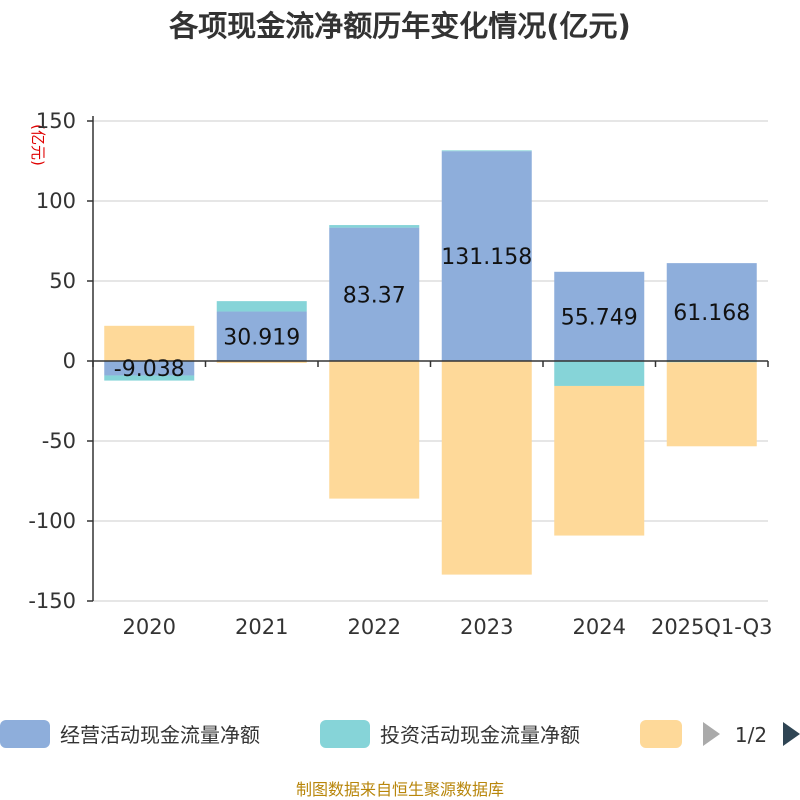  I want to click on y-tick-label: -50, so click(59, 441).